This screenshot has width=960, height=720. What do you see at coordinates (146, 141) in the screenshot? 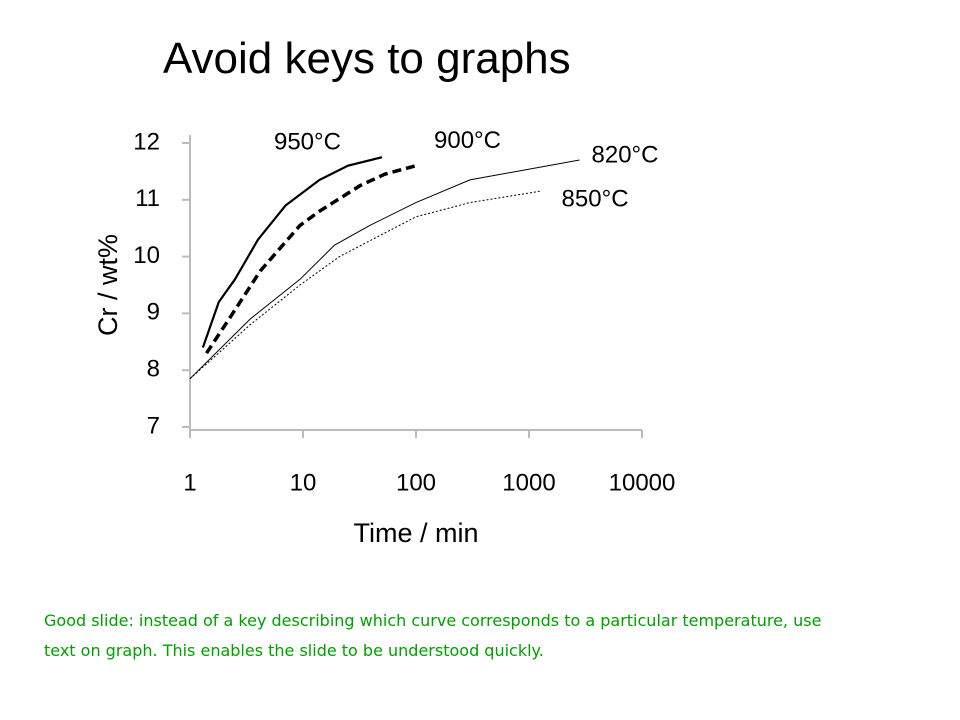
I see `y-tick-label: 12` at bounding box center [146, 141].